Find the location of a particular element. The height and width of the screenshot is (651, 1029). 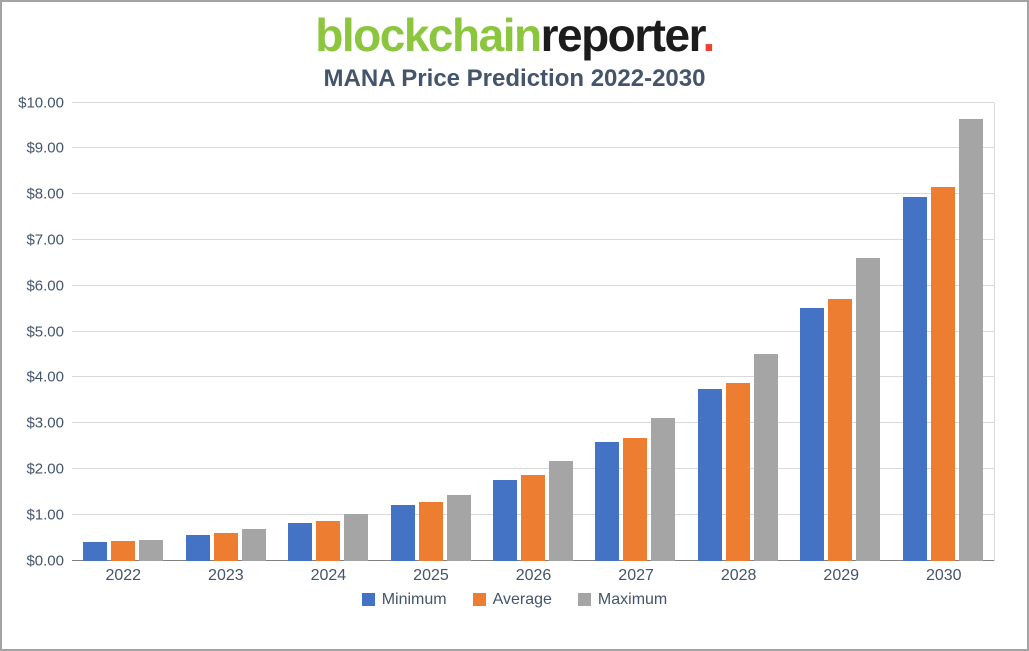

bar-maximum-2023 is located at coordinates (253, 544).